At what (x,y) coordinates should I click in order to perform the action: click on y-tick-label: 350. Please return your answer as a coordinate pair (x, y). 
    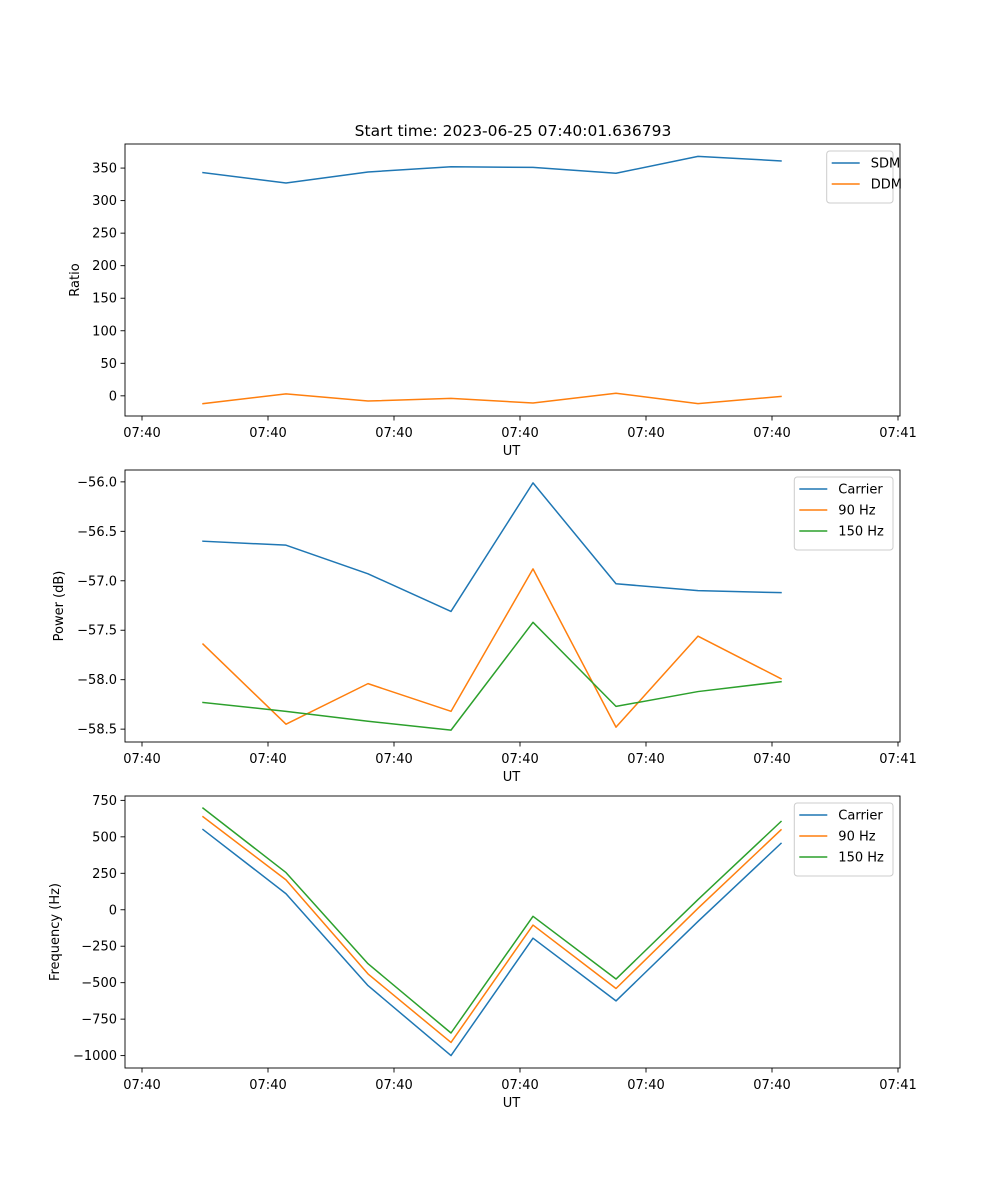
    Looking at the image, I should click on (104, 169).